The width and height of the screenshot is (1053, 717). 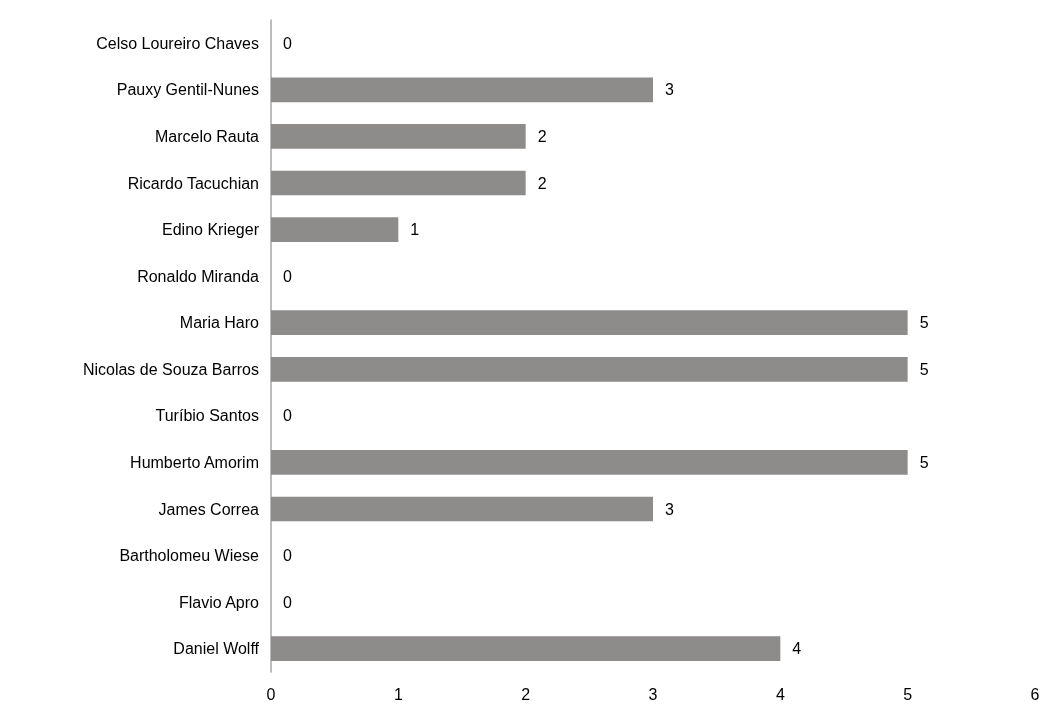 I want to click on y-tick-label: Daniel Wolff, so click(x=216, y=649).